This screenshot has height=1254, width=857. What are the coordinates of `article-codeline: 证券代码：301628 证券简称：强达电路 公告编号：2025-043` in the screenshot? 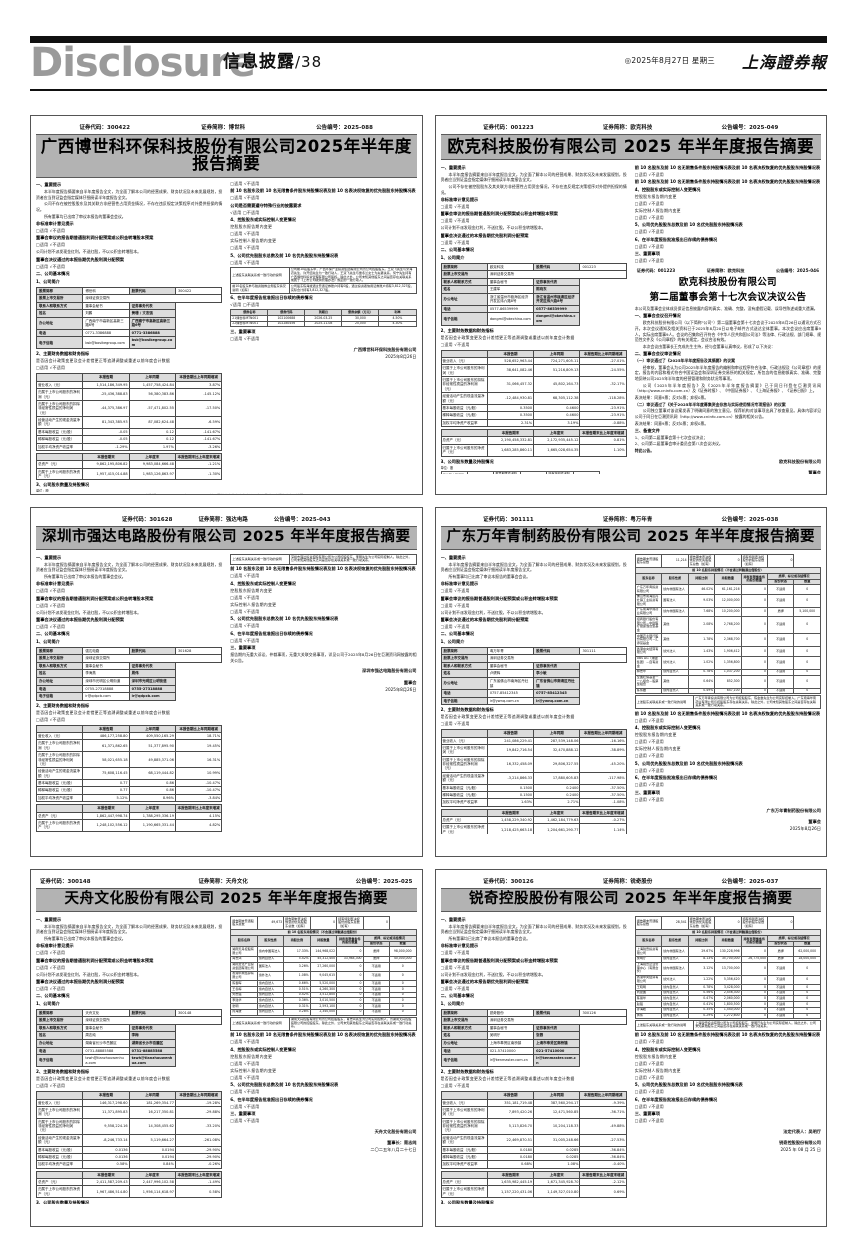 It's located at (226, 519).